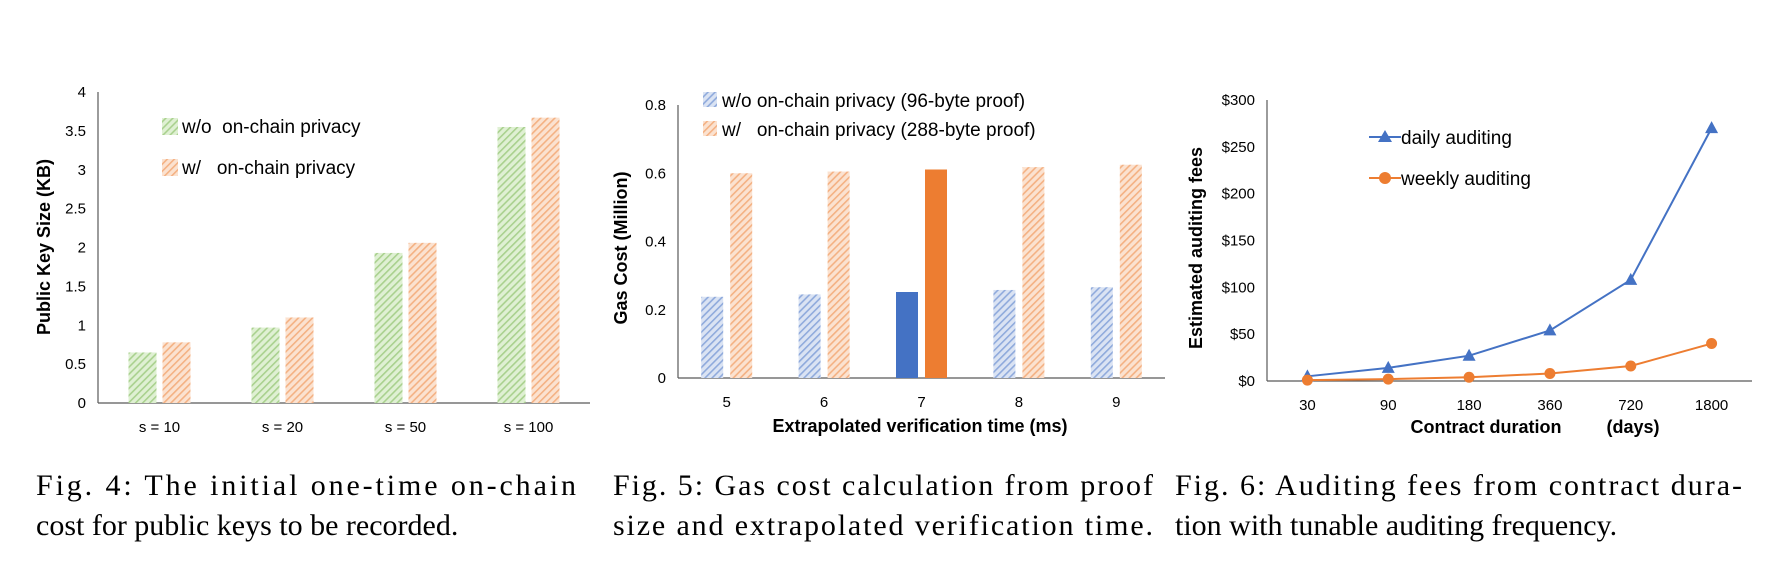 The height and width of the screenshot is (574, 1770). Describe the element at coordinates (1630, 405) in the screenshot. I see `x-tick-label: 720` at that location.